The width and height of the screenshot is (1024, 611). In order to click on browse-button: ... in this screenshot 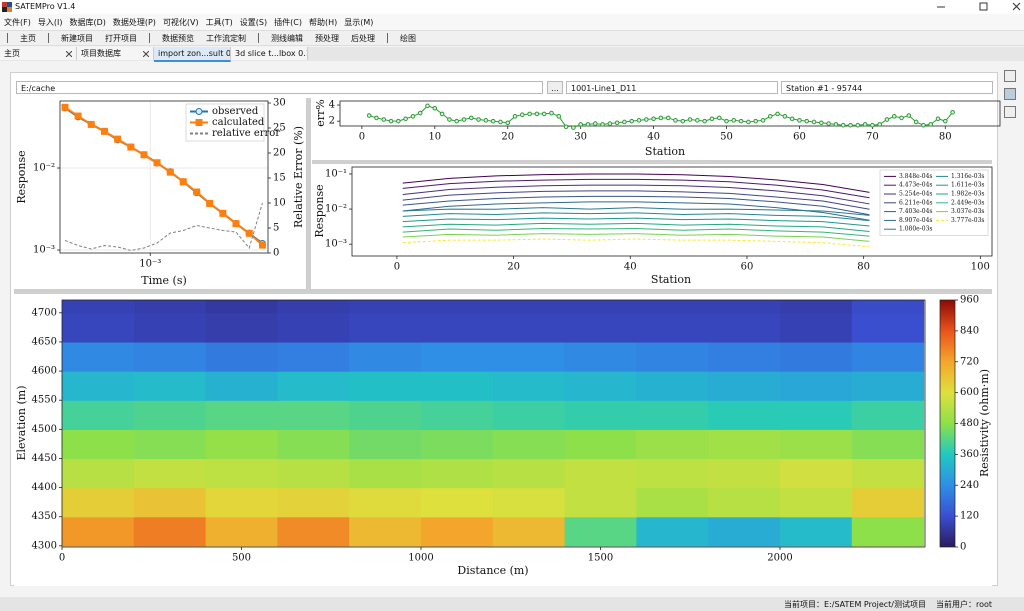, I will do `click(555, 87)`.